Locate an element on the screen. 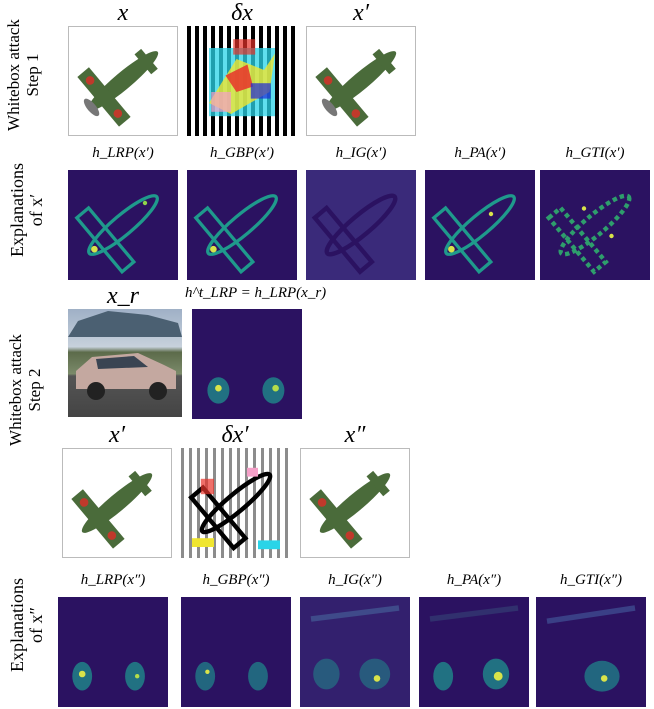 The image size is (654, 709). expl2-label-pa: h_PA(x″) is located at coordinates (474, 580).